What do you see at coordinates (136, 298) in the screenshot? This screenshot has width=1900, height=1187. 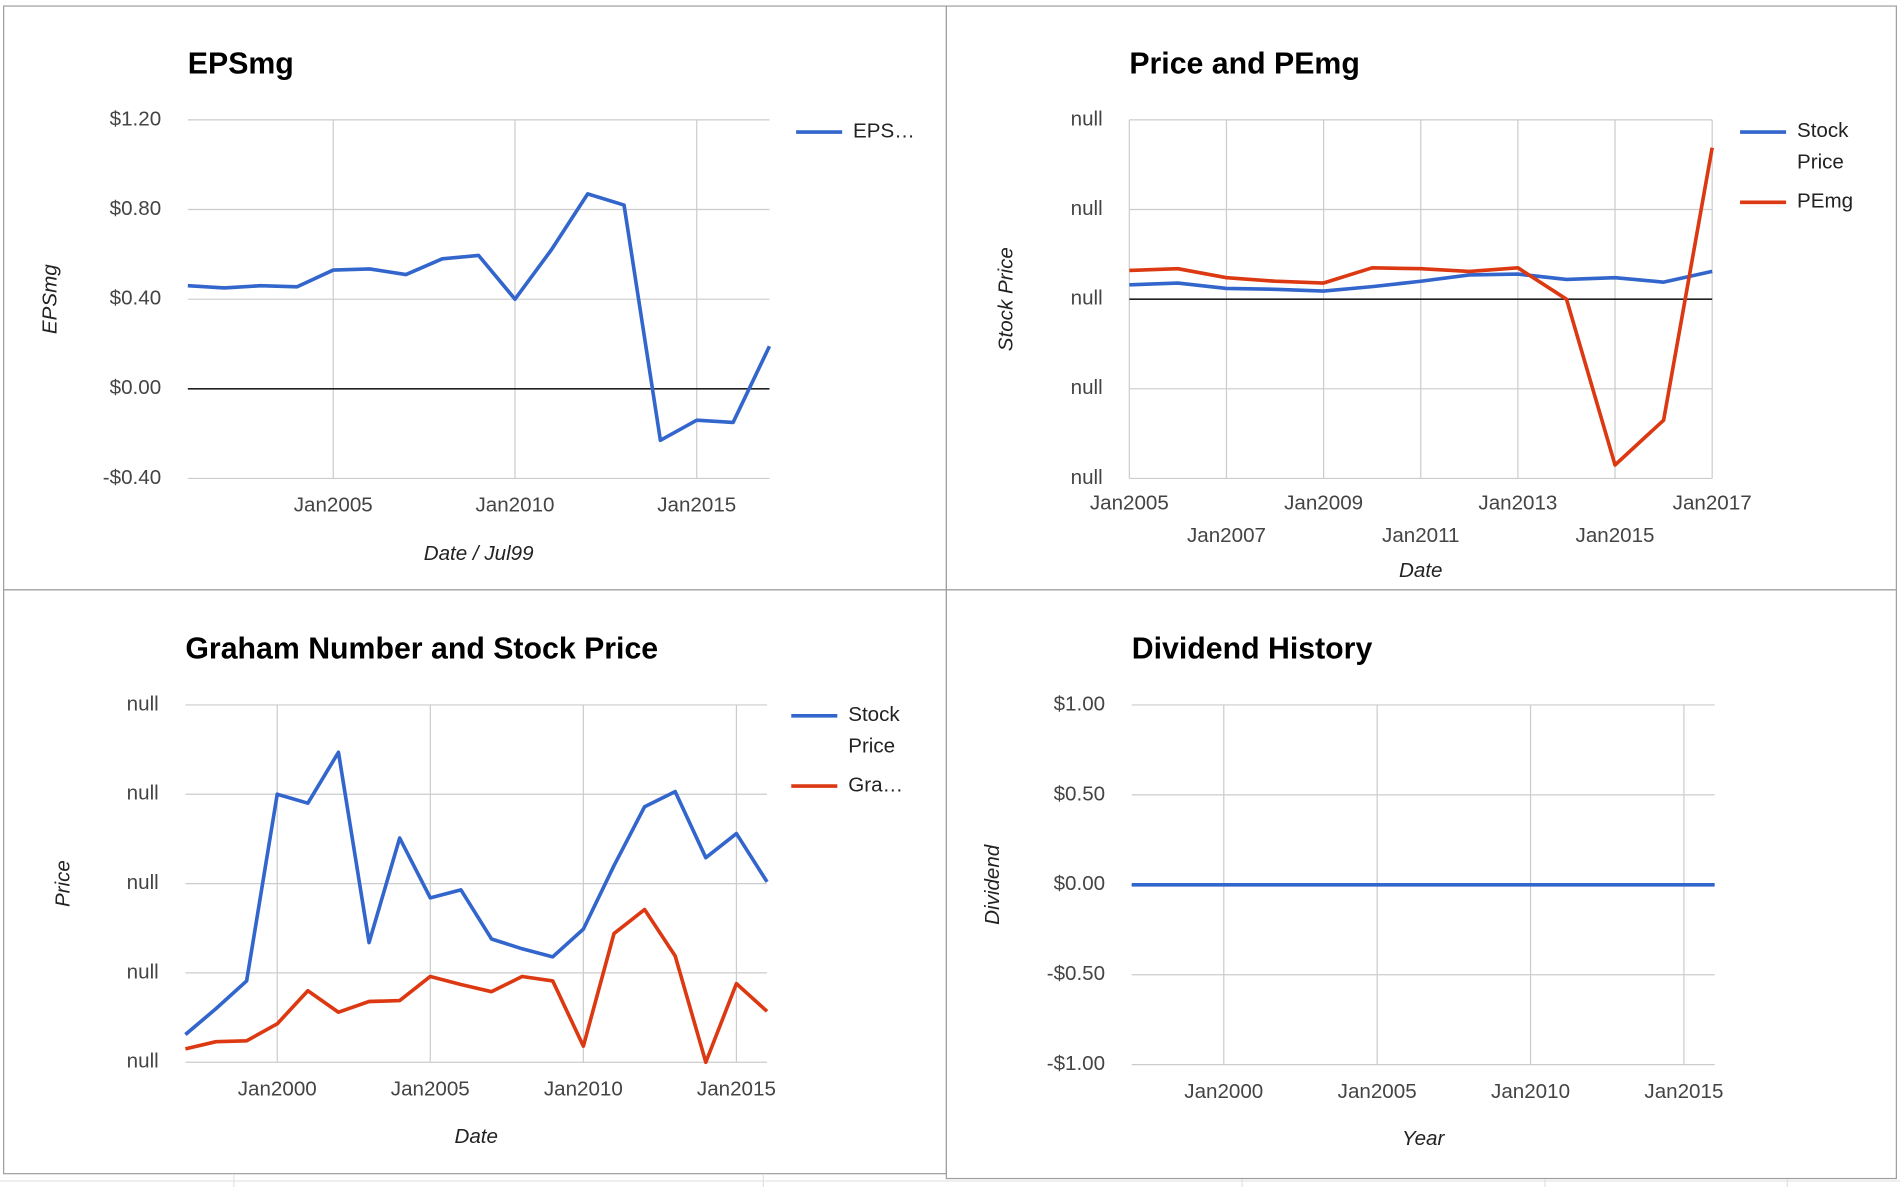 I see `y-tick-label: $0.40` at bounding box center [136, 298].